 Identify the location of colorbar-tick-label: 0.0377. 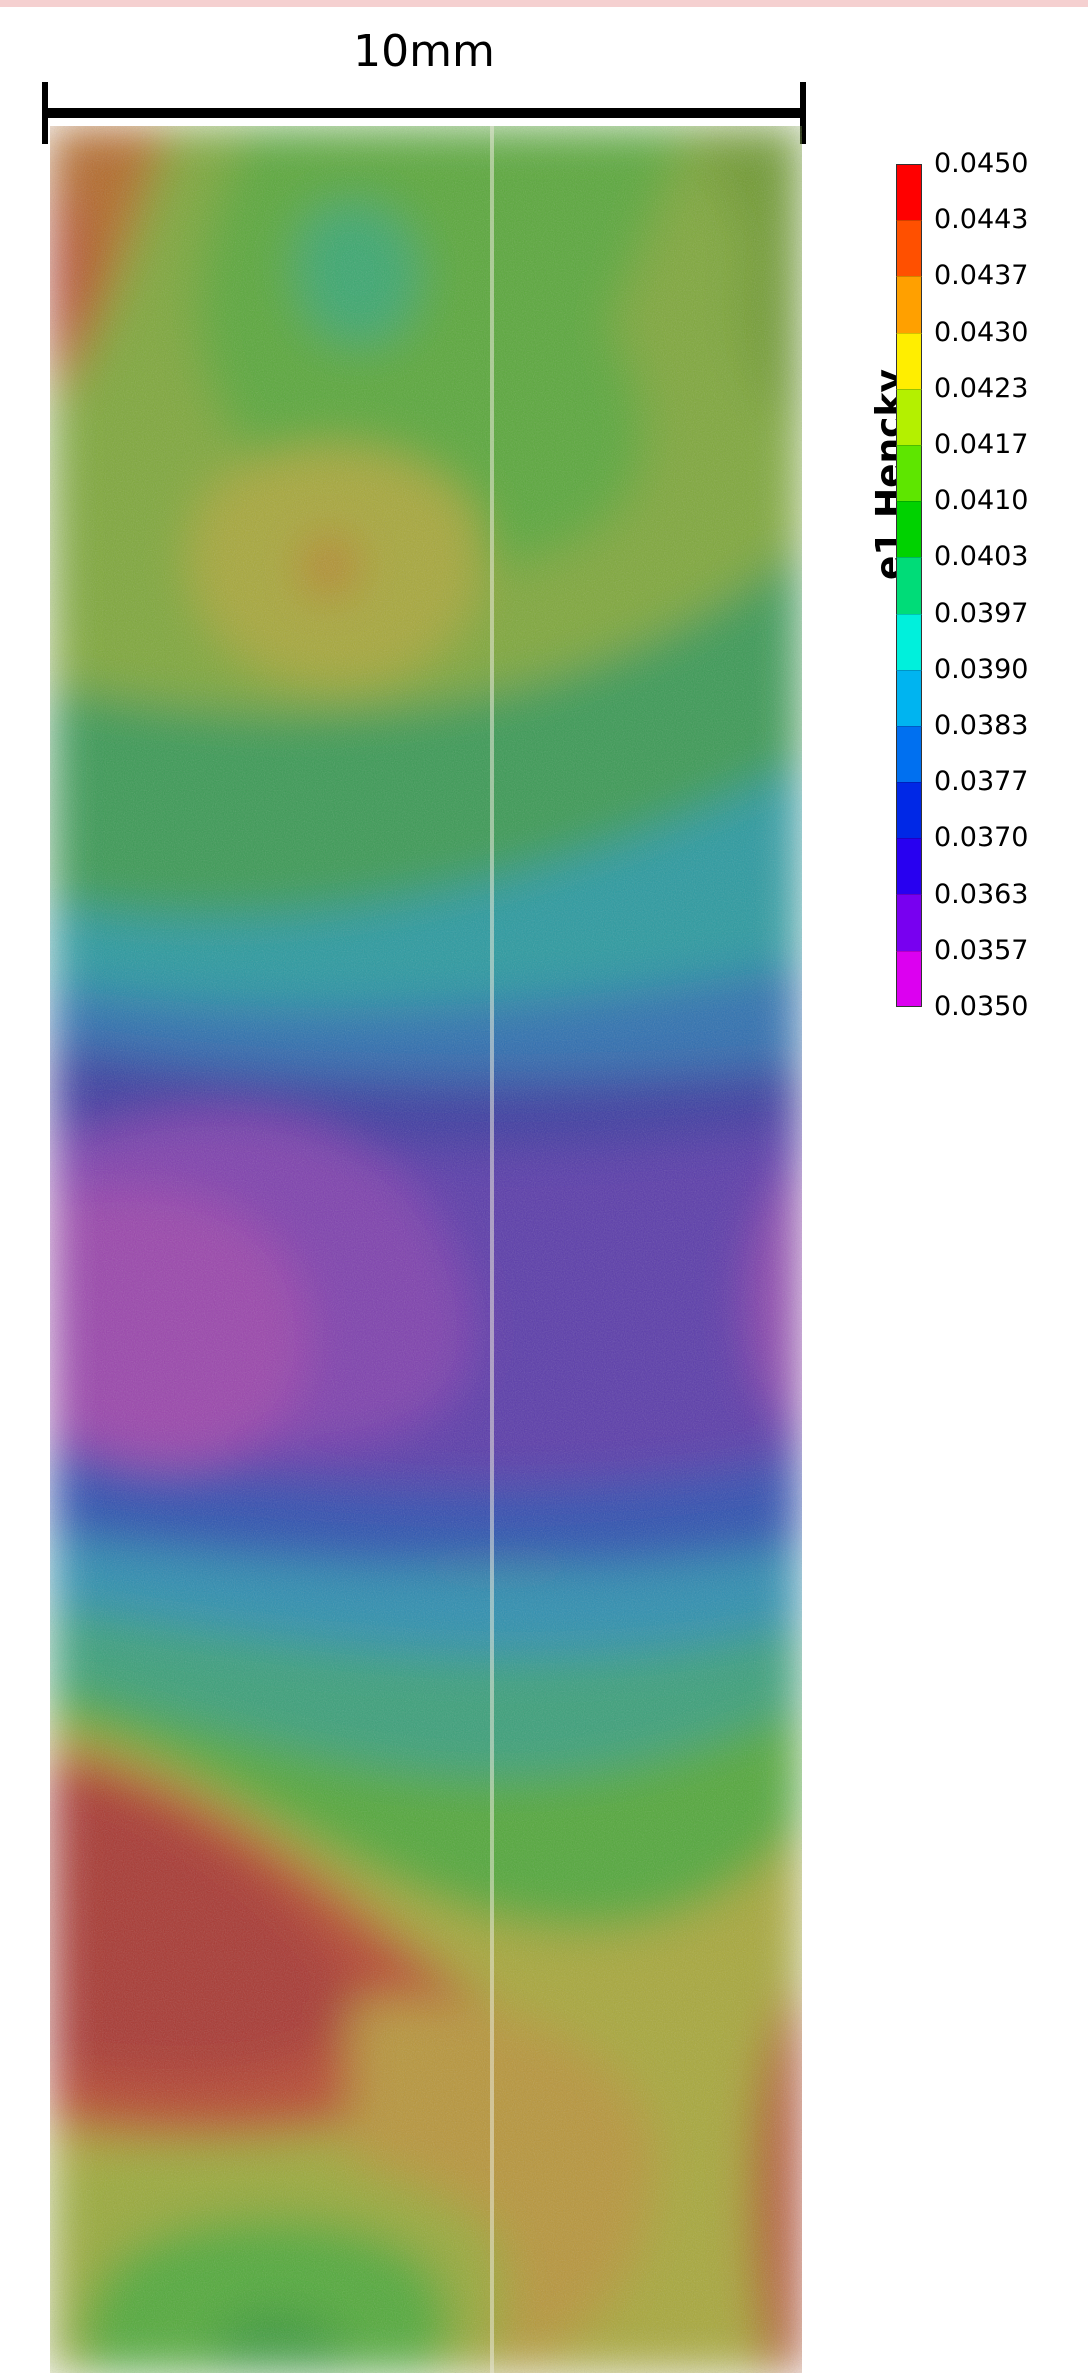
(981, 782).